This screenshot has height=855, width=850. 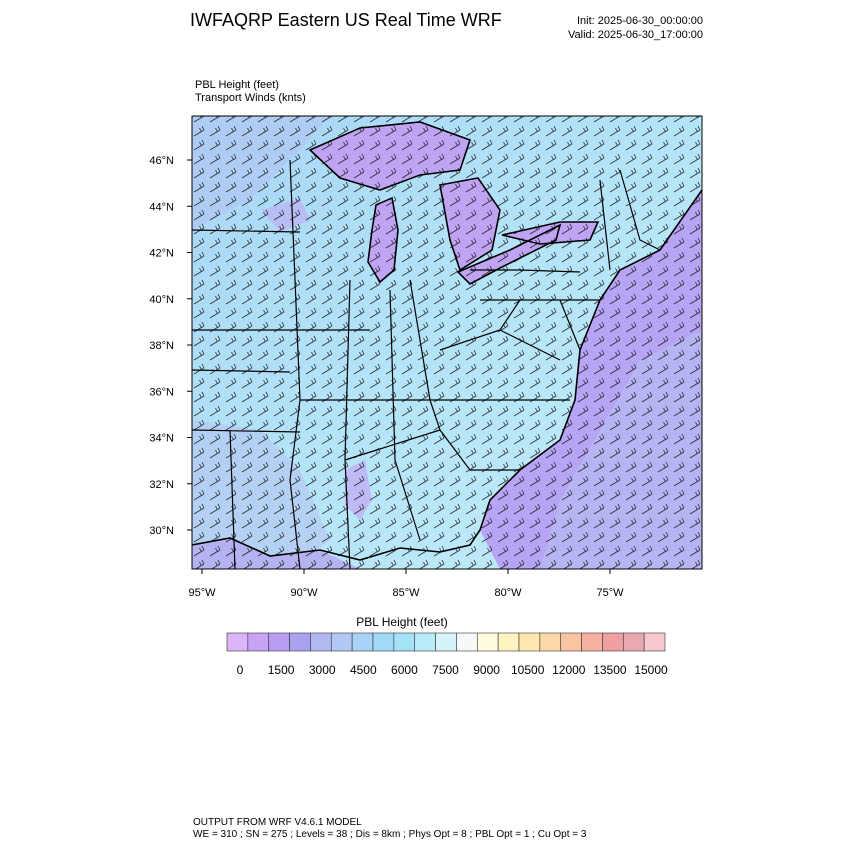 What do you see at coordinates (508, 593) in the screenshot?
I see `lon-label: 80°W` at bounding box center [508, 593].